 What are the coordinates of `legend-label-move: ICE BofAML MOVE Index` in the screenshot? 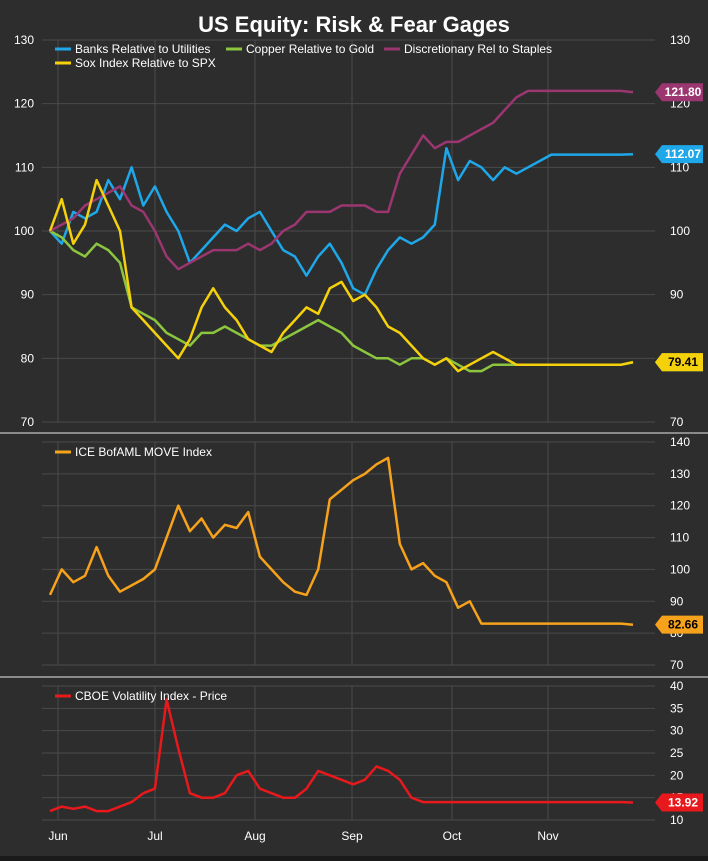 It's located at (143, 452).